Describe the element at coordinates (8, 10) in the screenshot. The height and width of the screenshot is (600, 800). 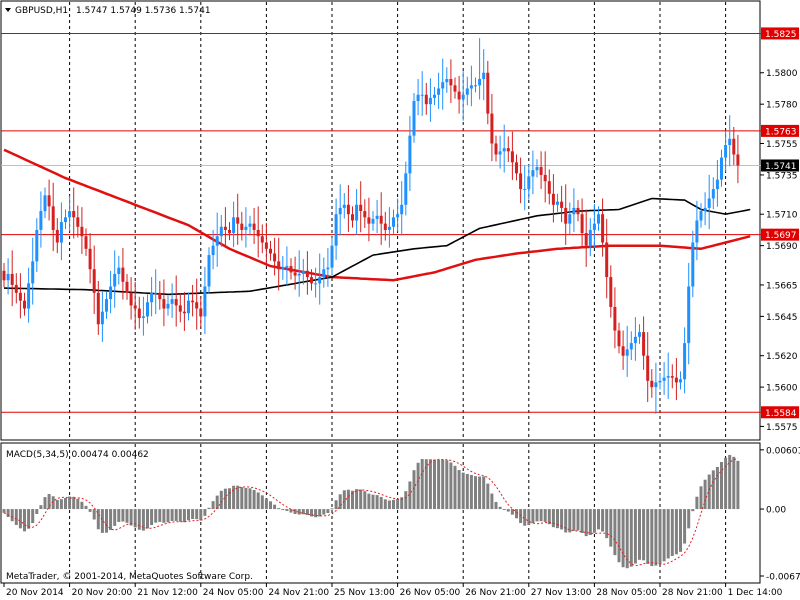
I see `chevron-down-icon` at that location.